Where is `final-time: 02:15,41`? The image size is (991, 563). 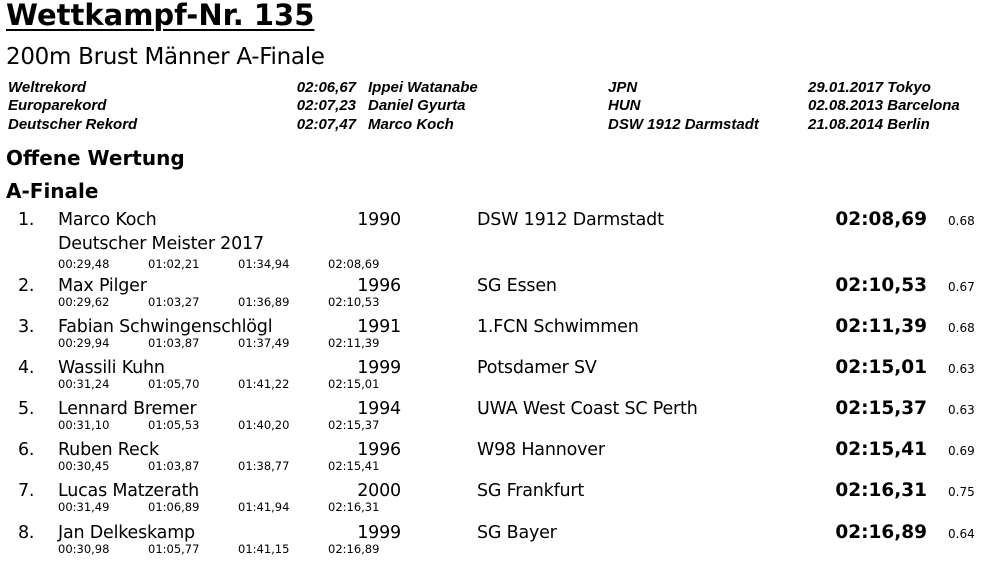 final-time: 02:15,41 is located at coordinates (881, 449).